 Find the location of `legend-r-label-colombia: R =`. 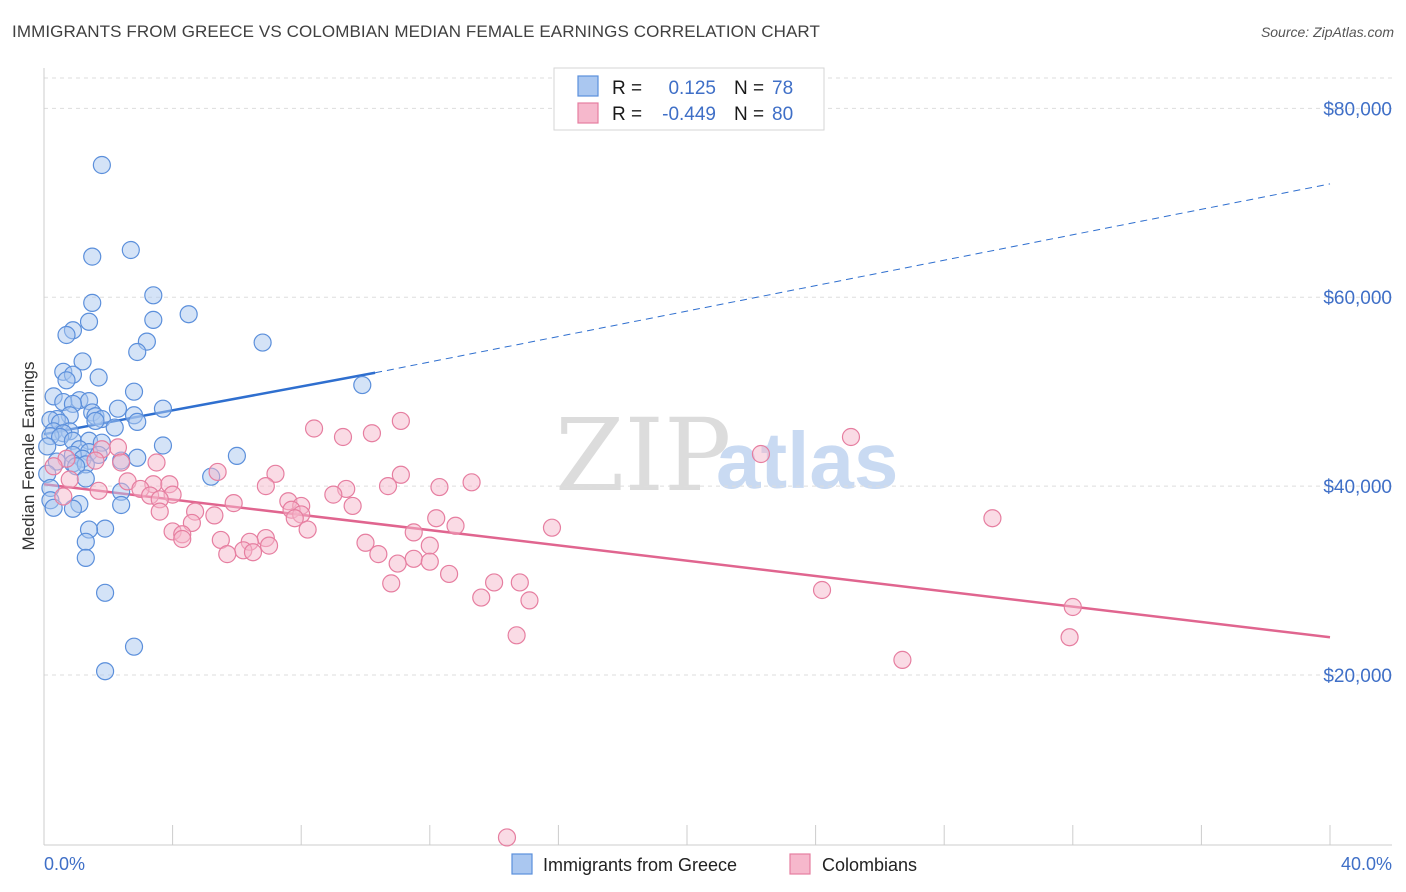

legend-r-label-colombia: R = is located at coordinates (627, 114).